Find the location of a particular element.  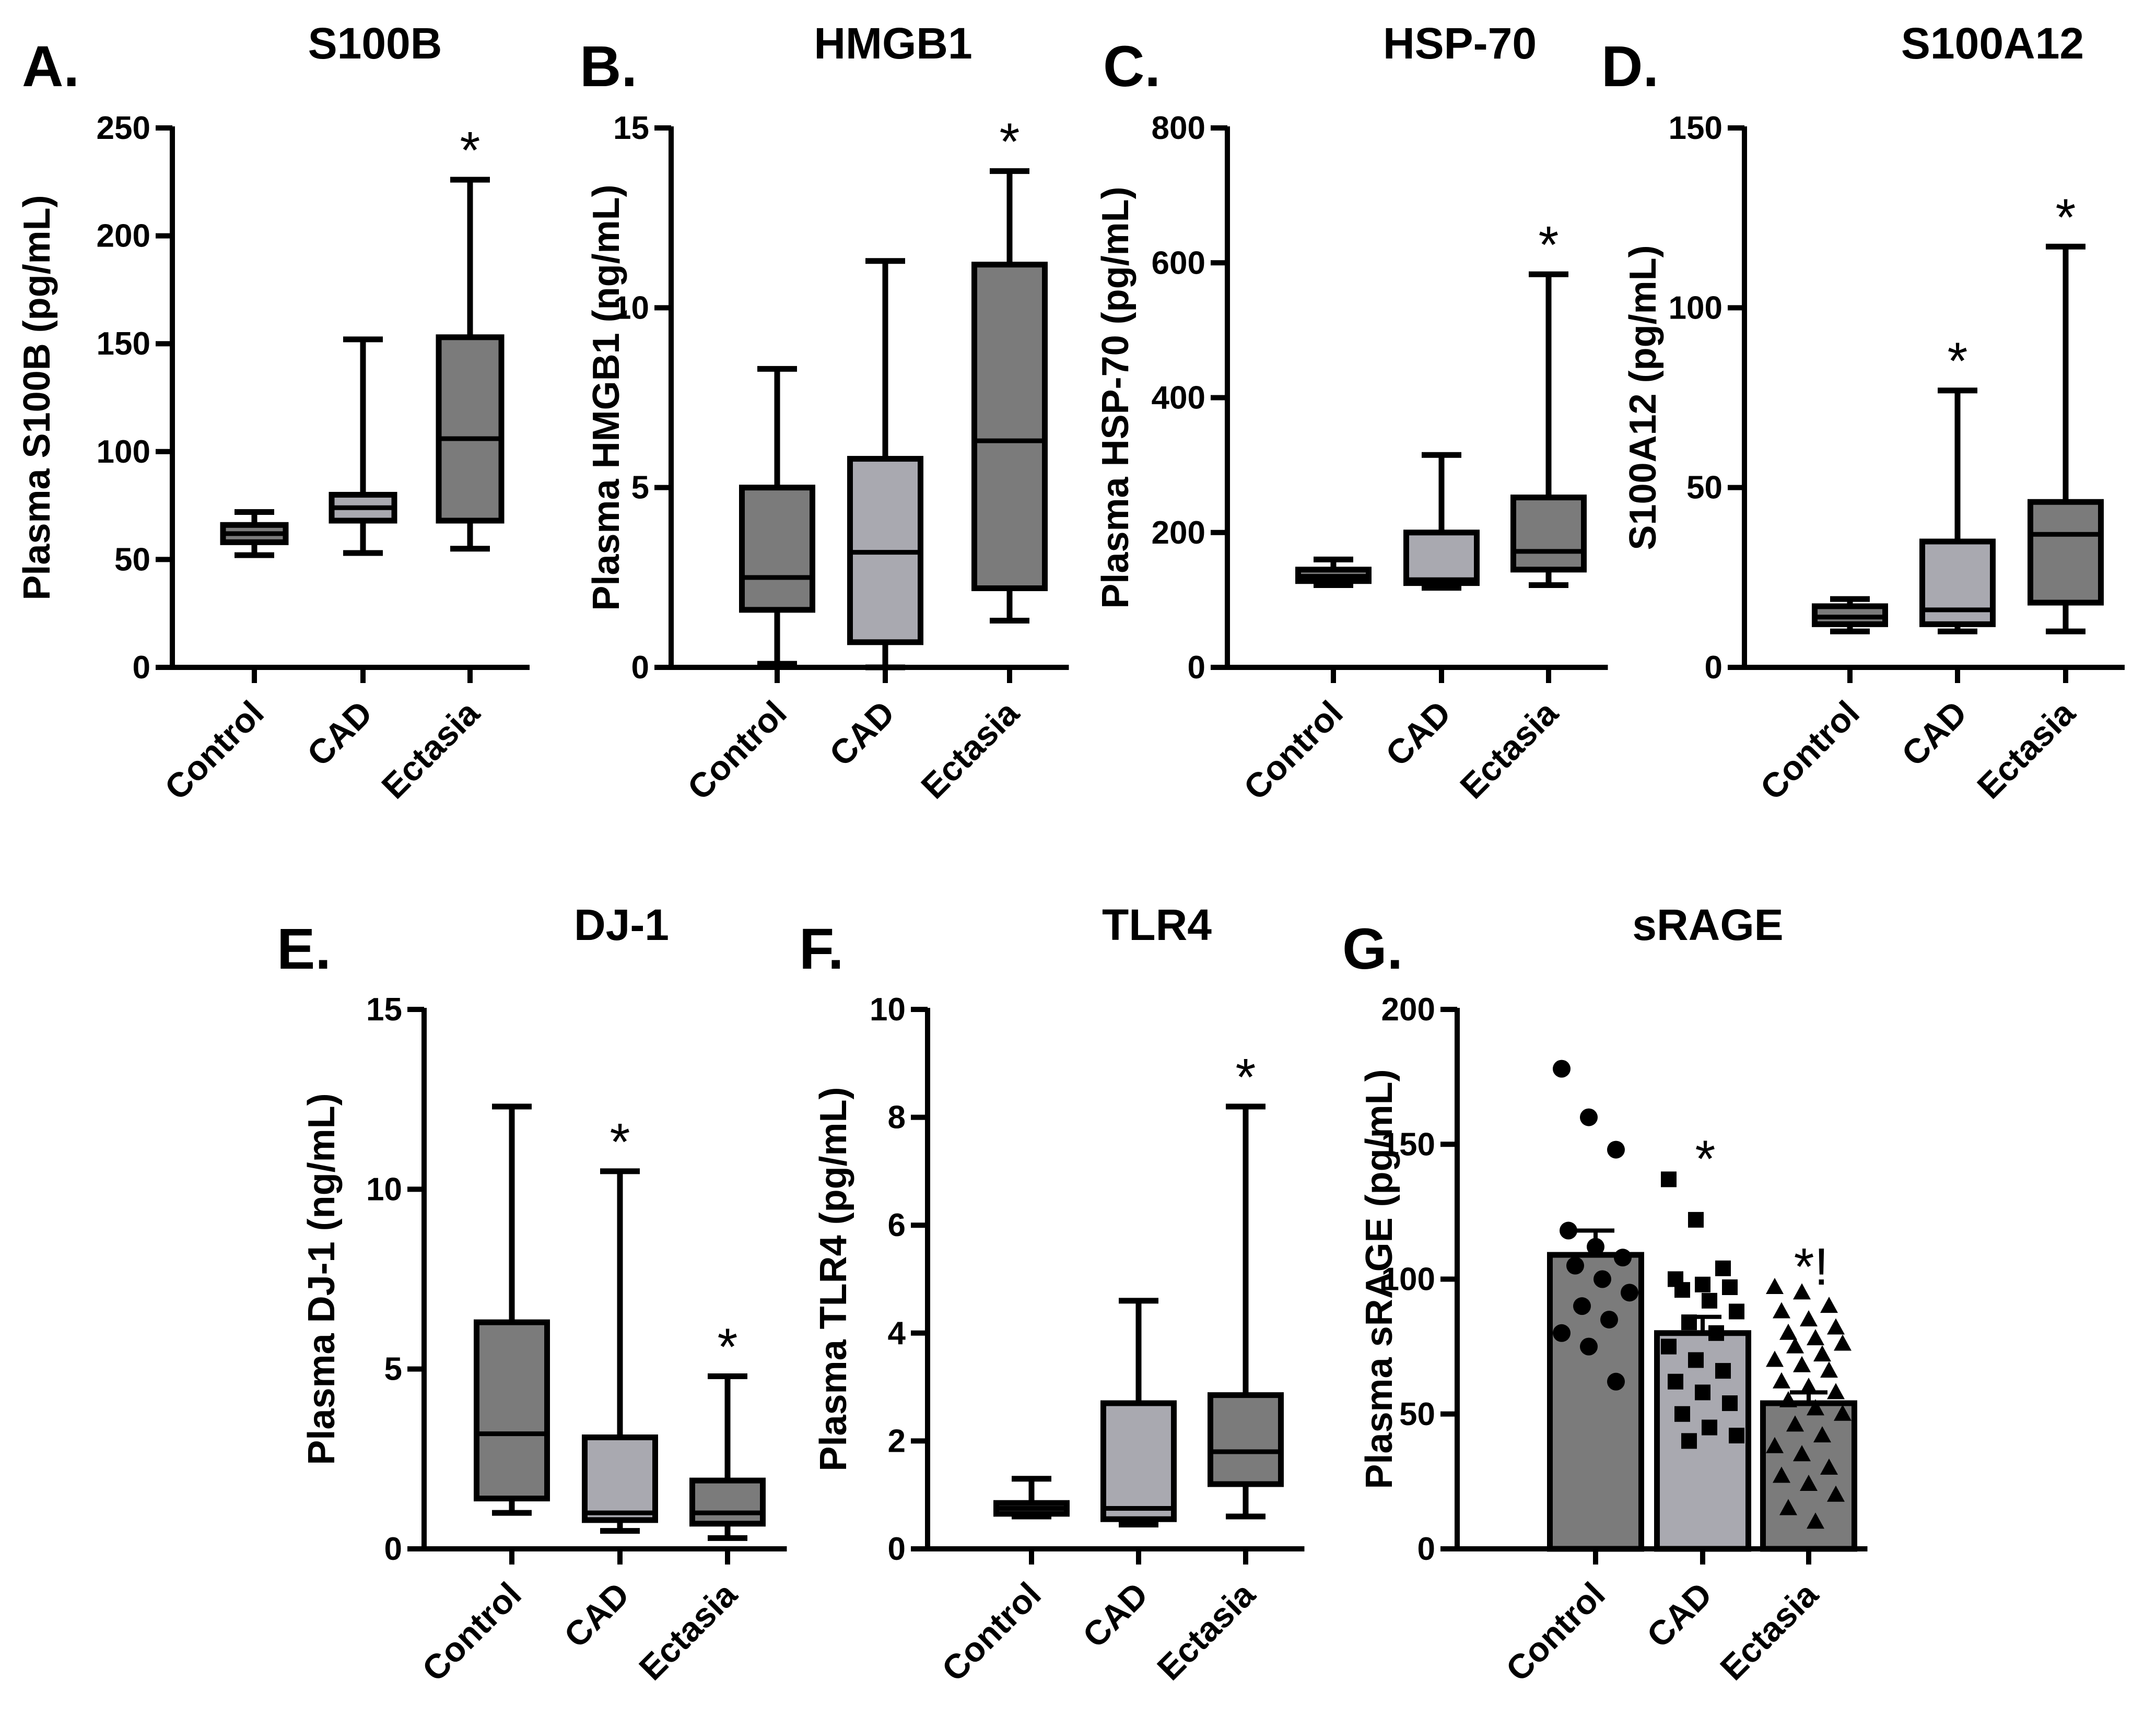

chart-title: HSP-70 is located at coordinates (1460, 43).